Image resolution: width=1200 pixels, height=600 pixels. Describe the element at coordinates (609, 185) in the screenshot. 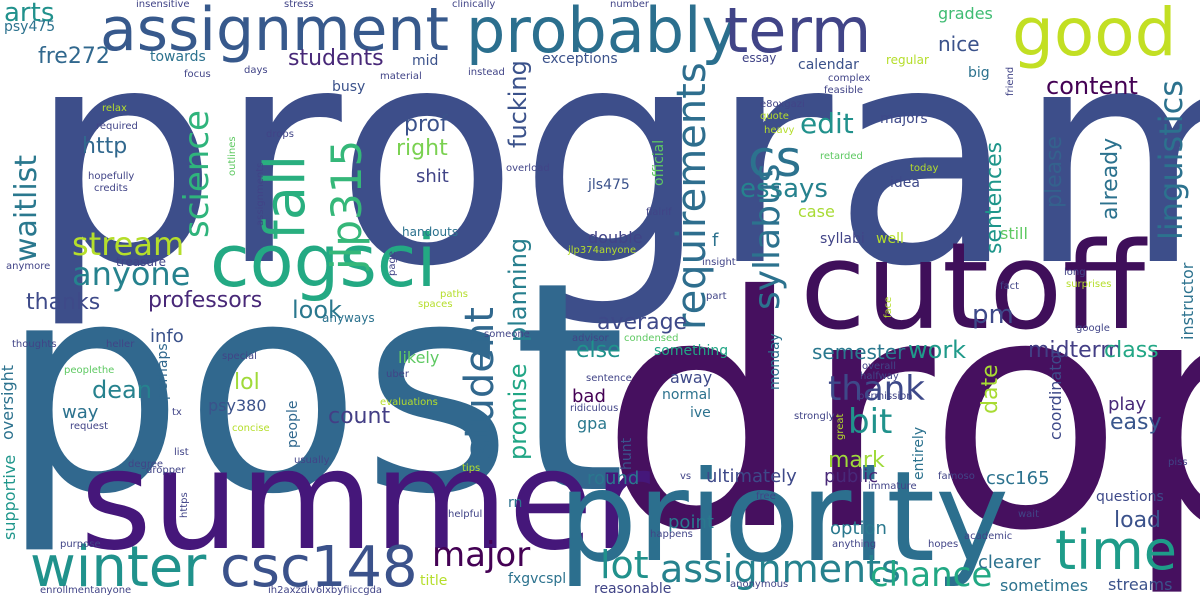

I see `word: jls475` at that location.